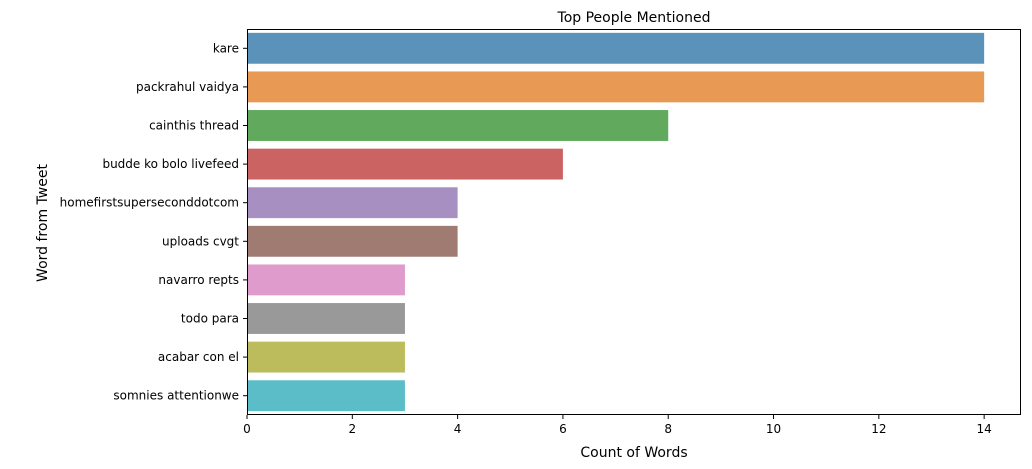 The width and height of the screenshot is (1032, 469). Describe the element at coordinates (633, 453) in the screenshot. I see `x-axis-title: Count of Words` at that location.